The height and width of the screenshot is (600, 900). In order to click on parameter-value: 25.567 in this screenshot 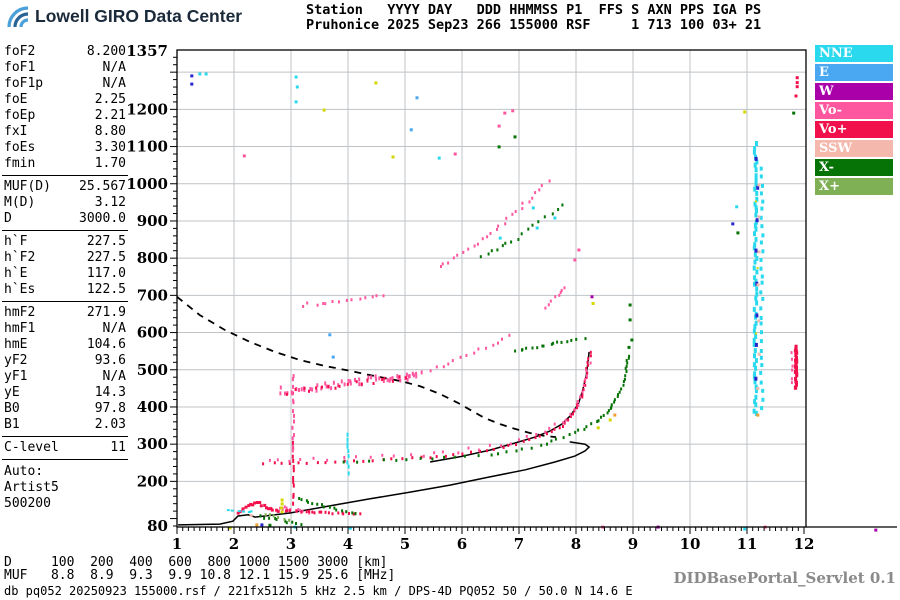, I will do `click(102, 186)`.